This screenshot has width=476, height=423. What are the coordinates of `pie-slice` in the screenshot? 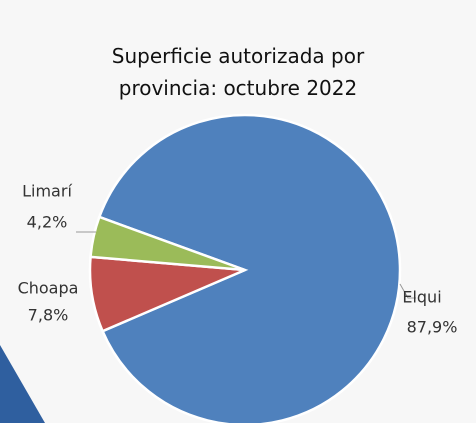 It's located at (167, 243).